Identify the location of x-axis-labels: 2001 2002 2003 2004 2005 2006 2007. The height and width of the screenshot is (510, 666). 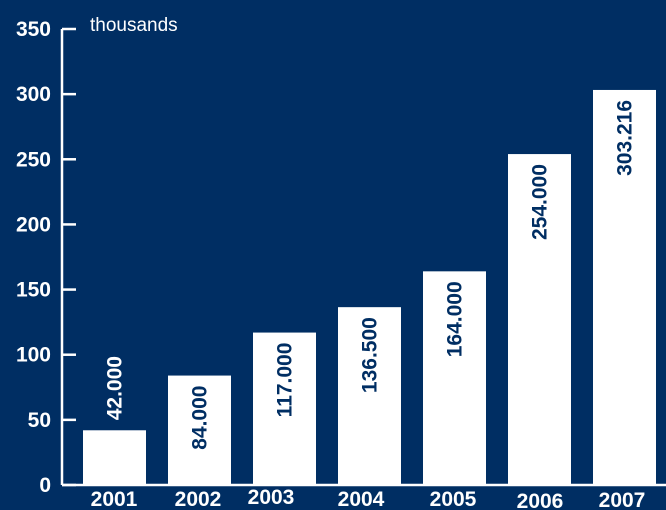
(368, 498).